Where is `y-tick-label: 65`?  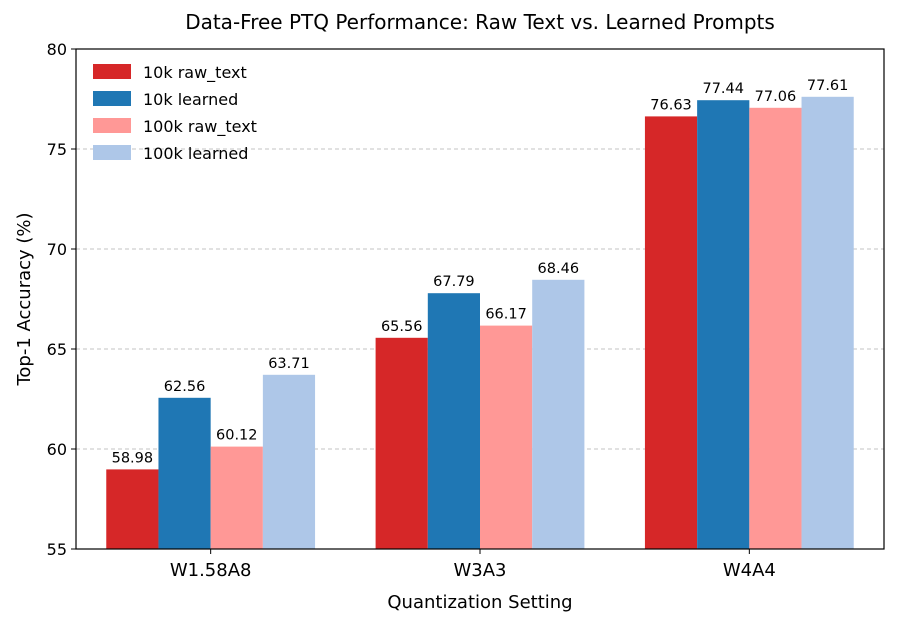 y-tick-label: 65 is located at coordinates (57, 349).